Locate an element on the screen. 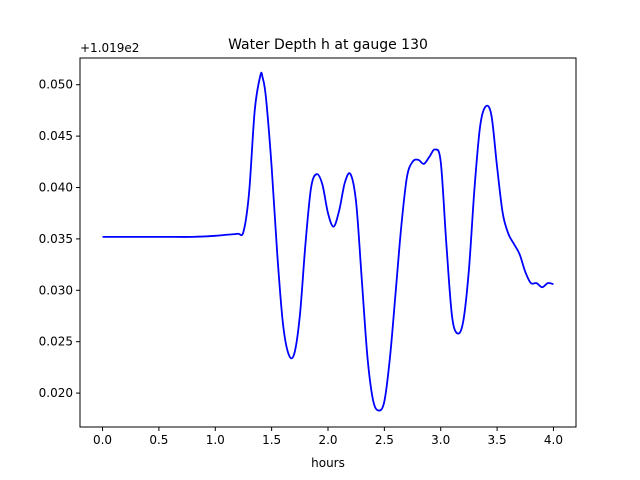  x-tick-label: 1.5 is located at coordinates (271, 440).